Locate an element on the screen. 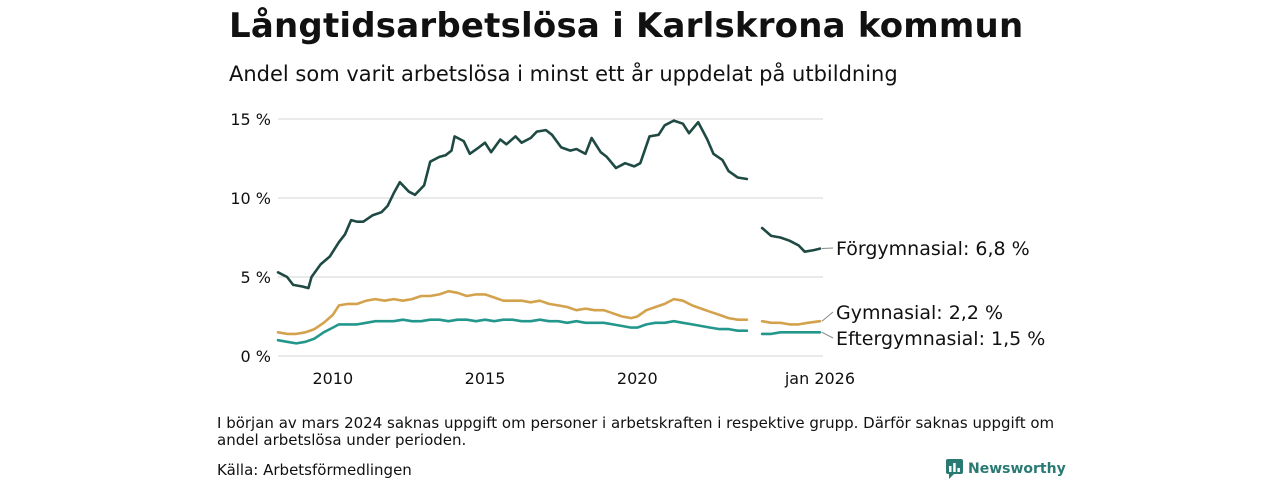 The image size is (1280, 480). series-end-label: Förgymnasial: 6,8 % is located at coordinates (933, 249).